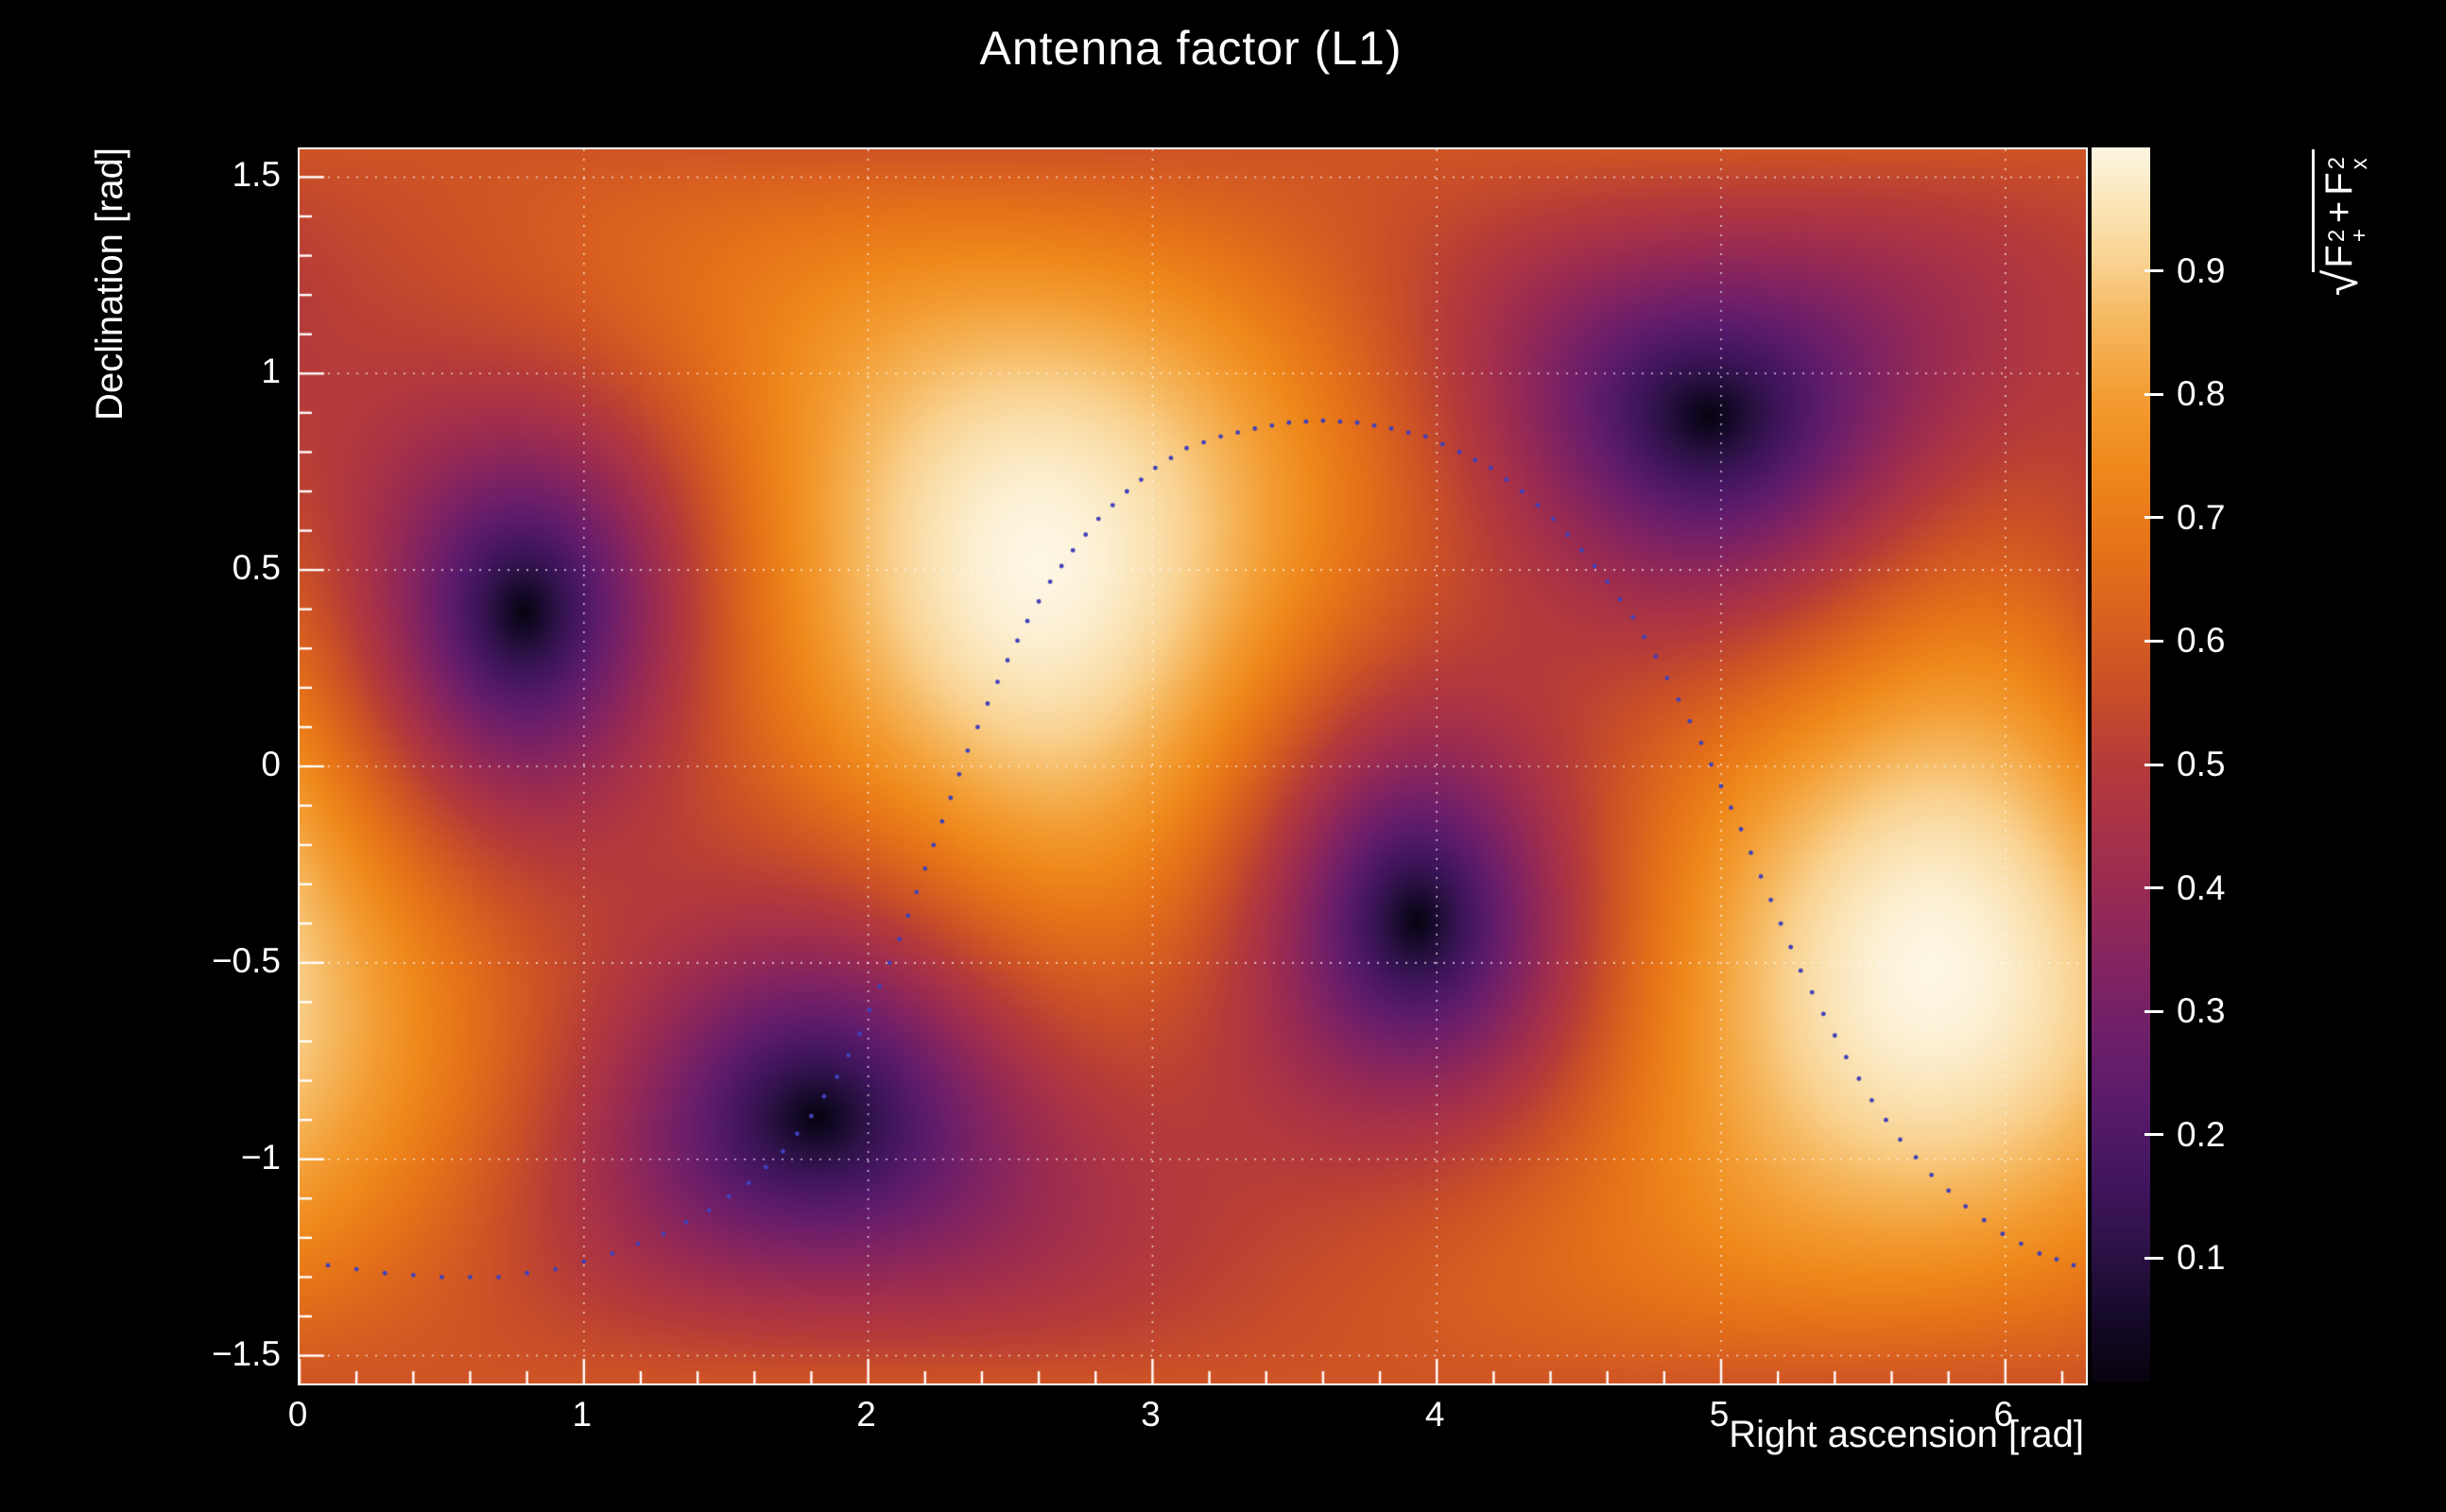 The height and width of the screenshot is (1512, 2446). I want to click on f-plus-scripts: 2 +, so click(2348, 236).